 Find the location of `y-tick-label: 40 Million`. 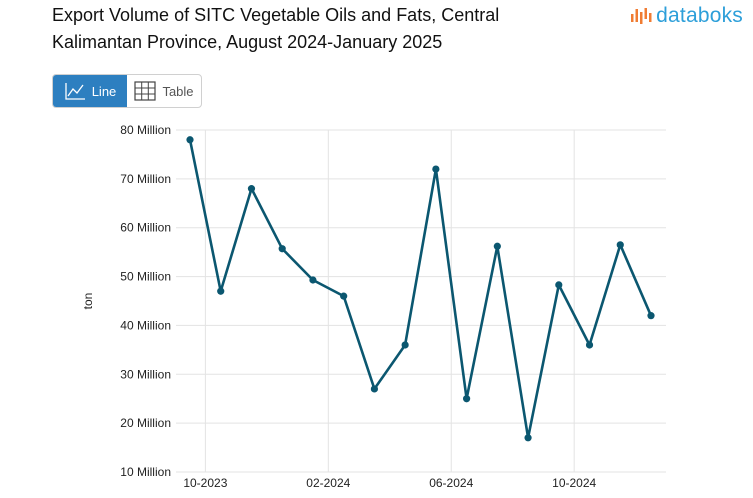

y-tick-label: 40 Million is located at coordinates (145, 325).